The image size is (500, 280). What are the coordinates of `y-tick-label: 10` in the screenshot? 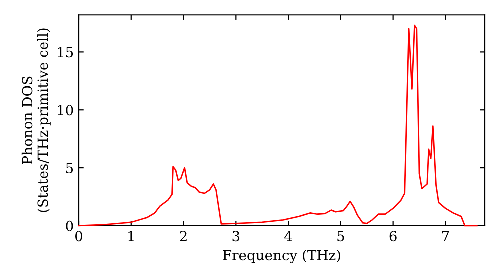 It's located at (66, 110).